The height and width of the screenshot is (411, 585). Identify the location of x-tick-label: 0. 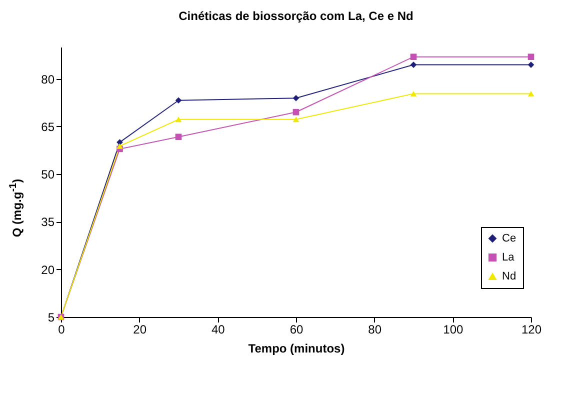
(62, 329).